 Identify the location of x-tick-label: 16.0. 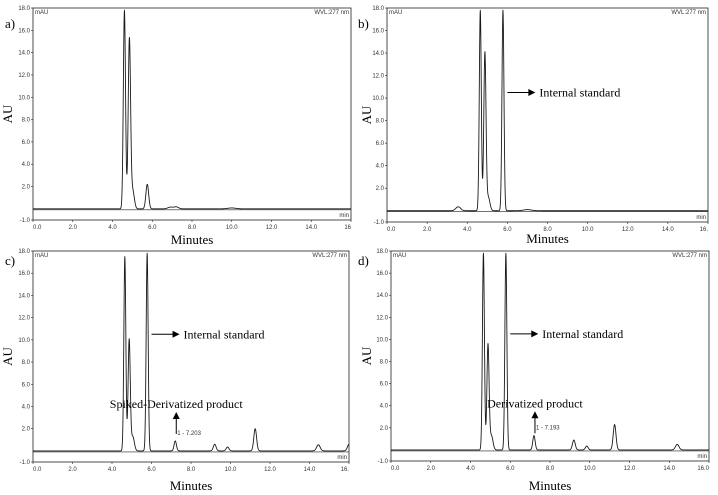
(703, 469).